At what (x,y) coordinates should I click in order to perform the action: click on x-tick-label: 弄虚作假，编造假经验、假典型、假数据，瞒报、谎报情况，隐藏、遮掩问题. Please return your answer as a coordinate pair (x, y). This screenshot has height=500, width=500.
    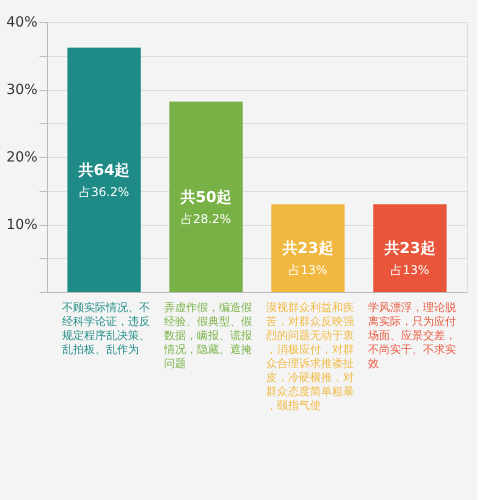
    Looking at the image, I should click on (207, 335).